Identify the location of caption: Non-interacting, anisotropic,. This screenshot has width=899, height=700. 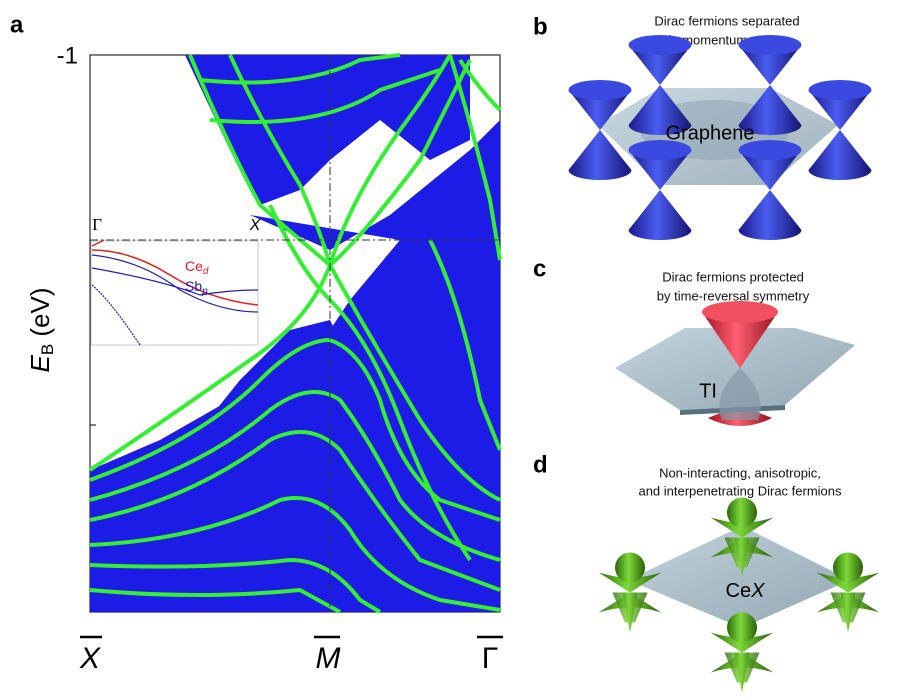
(740, 472).